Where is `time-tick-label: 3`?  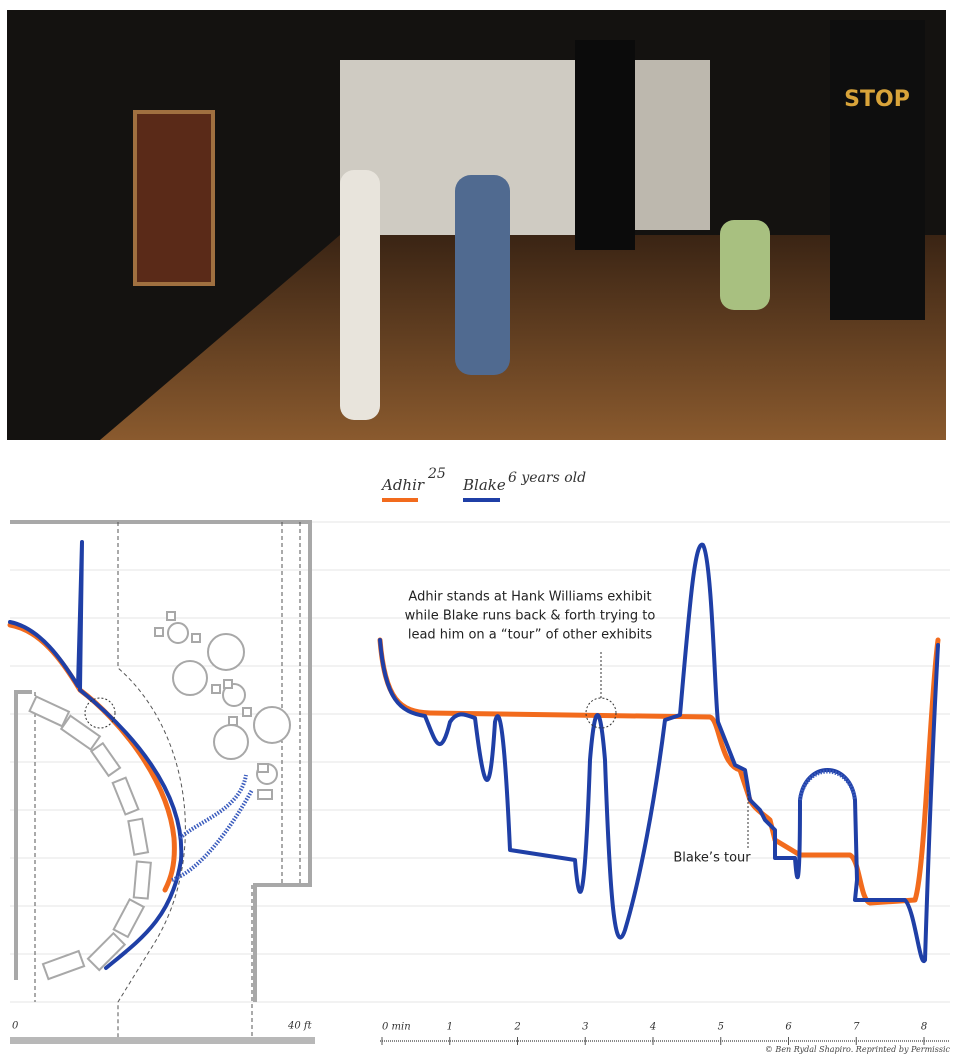
time-tick-label: 3 is located at coordinates (585, 1027).